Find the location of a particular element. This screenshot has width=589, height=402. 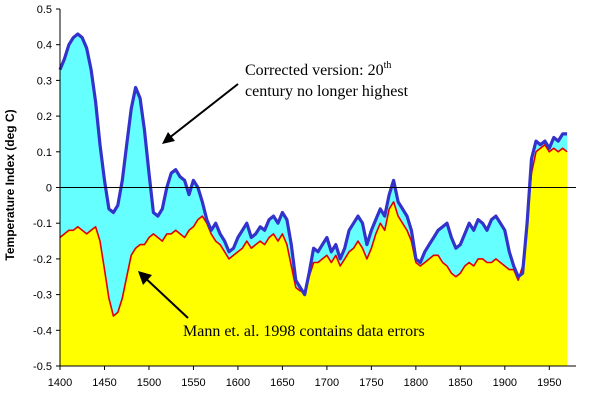

y-tick-label: -0.3 is located at coordinates (42, 296).